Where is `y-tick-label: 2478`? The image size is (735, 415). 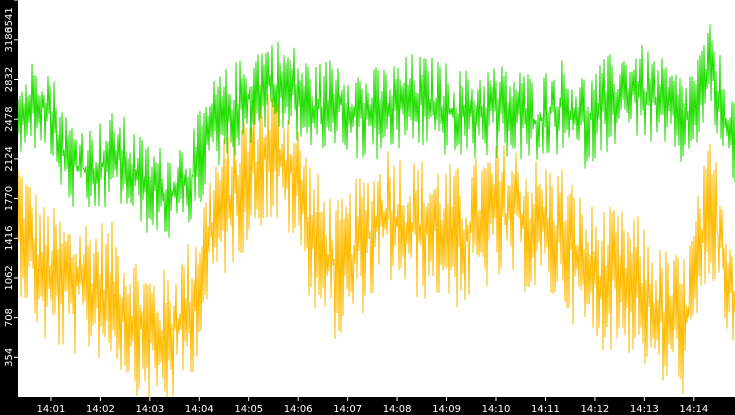 y-tick-label: 2478 is located at coordinates (9, 118).